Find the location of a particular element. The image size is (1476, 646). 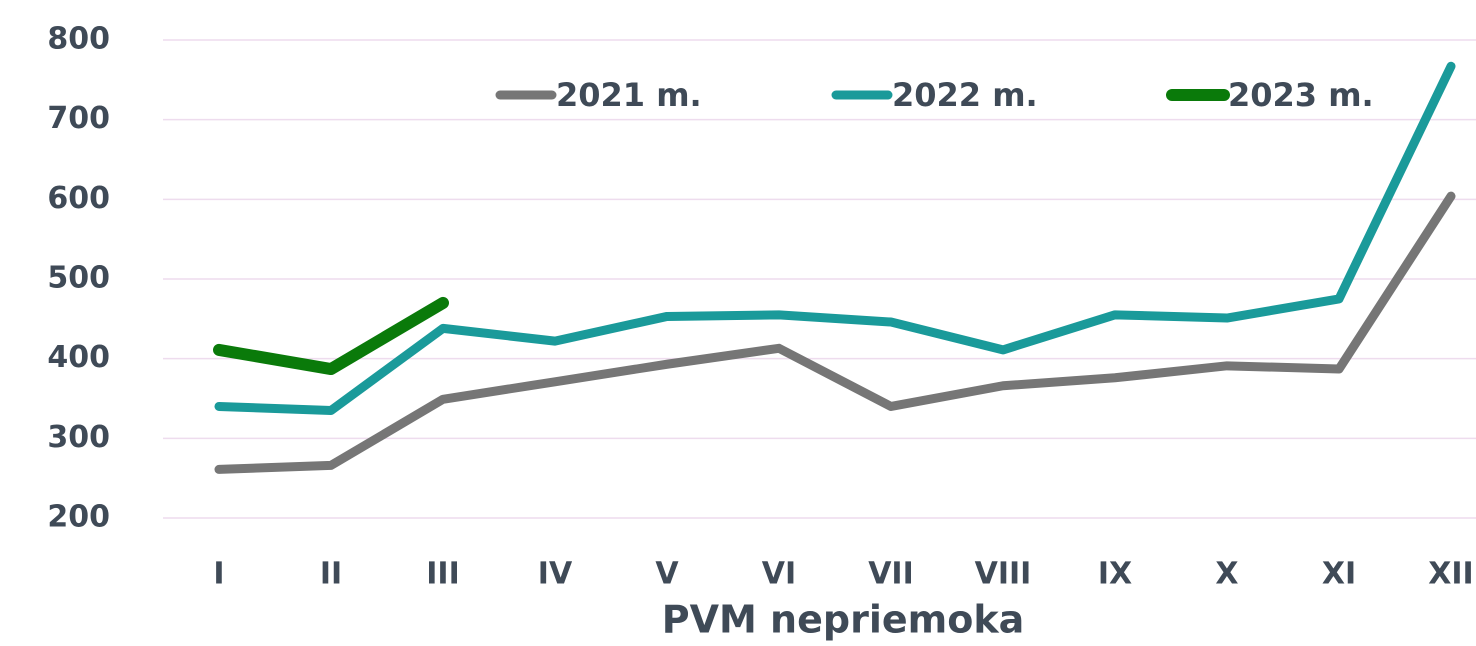

y-tick-label: 200 is located at coordinates (78, 517).